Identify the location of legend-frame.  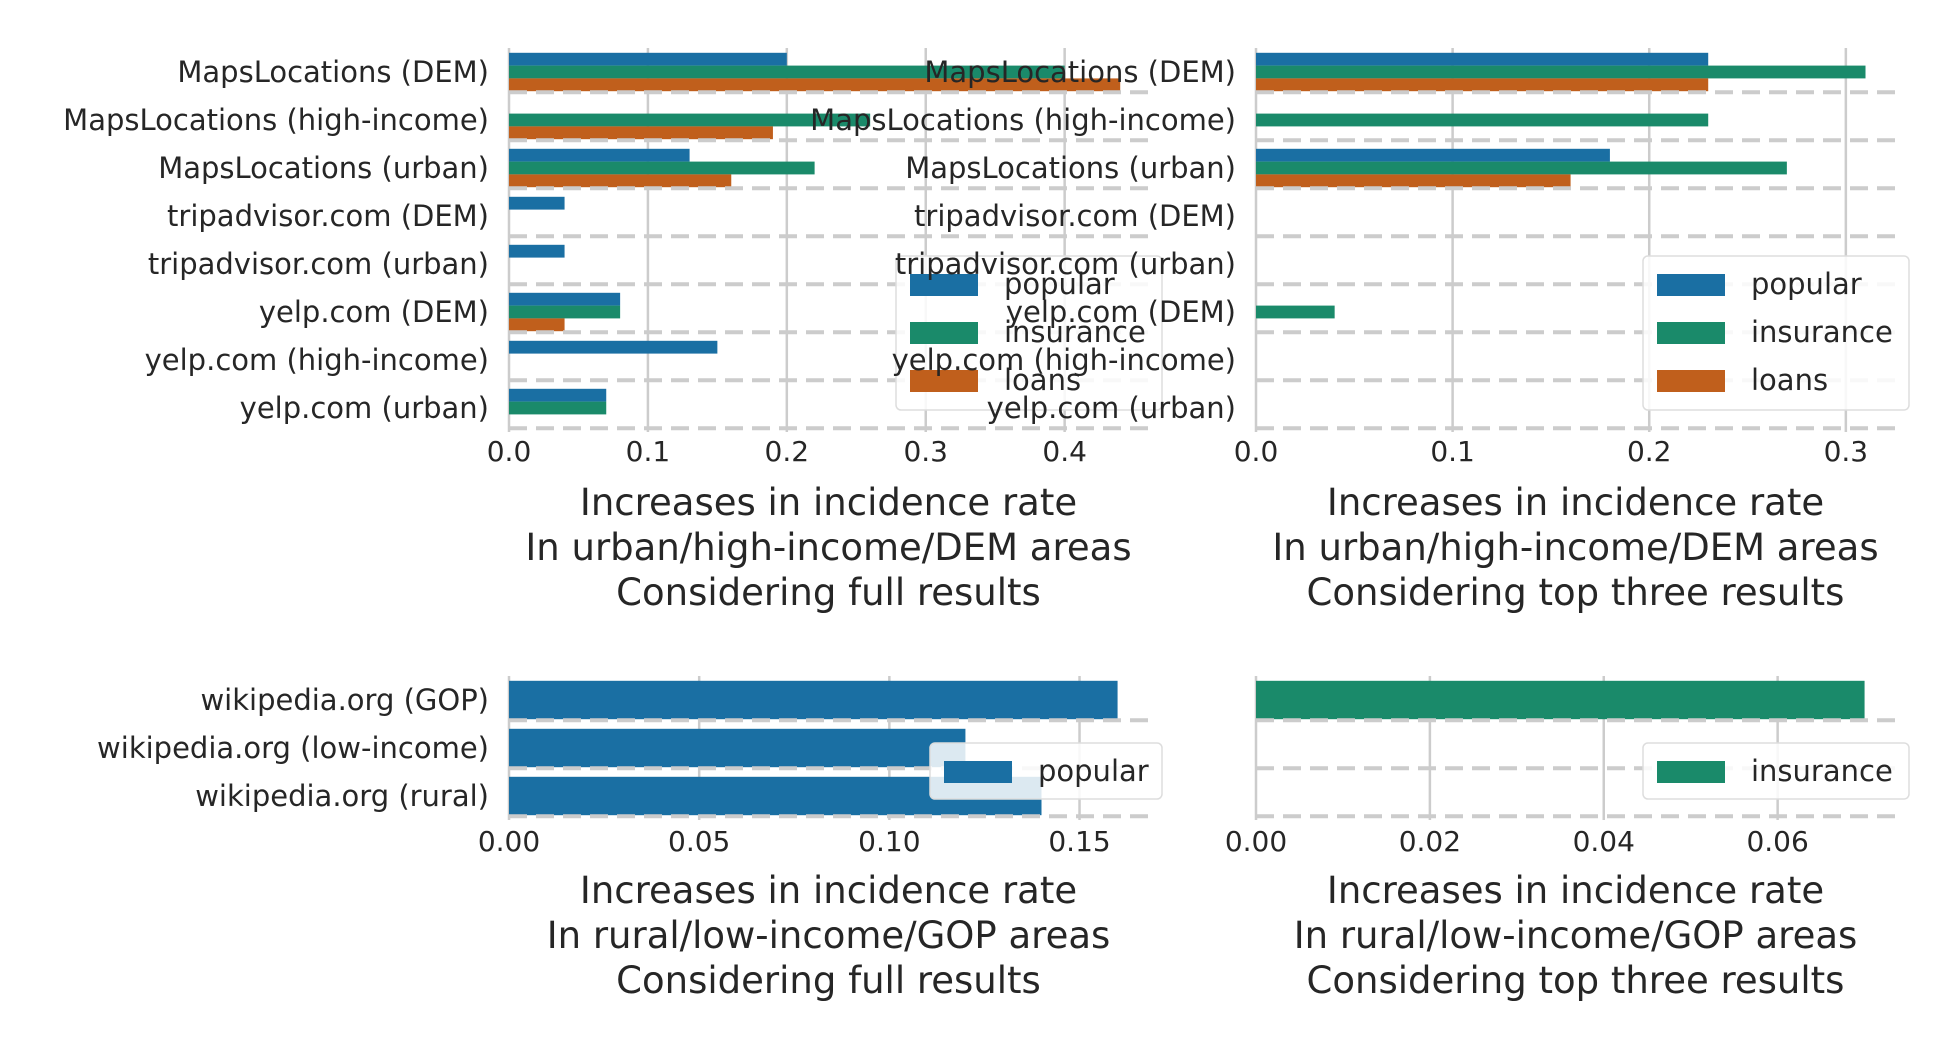
(1046, 771).